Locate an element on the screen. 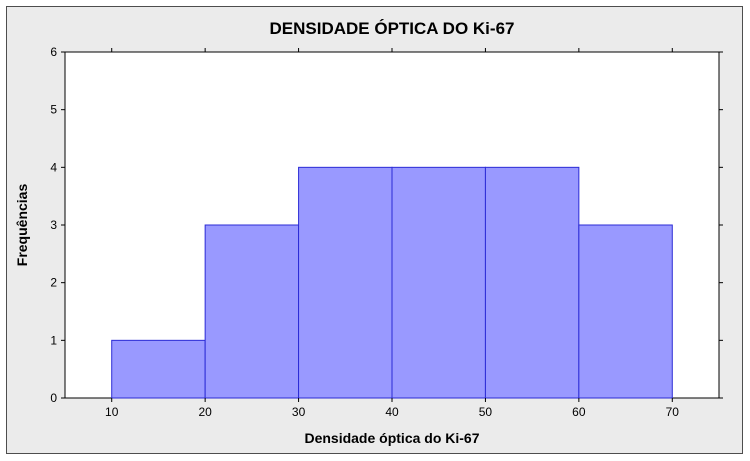 Image resolution: width=750 pixels, height=461 pixels. y-tick-label: 5 is located at coordinates (53, 110).